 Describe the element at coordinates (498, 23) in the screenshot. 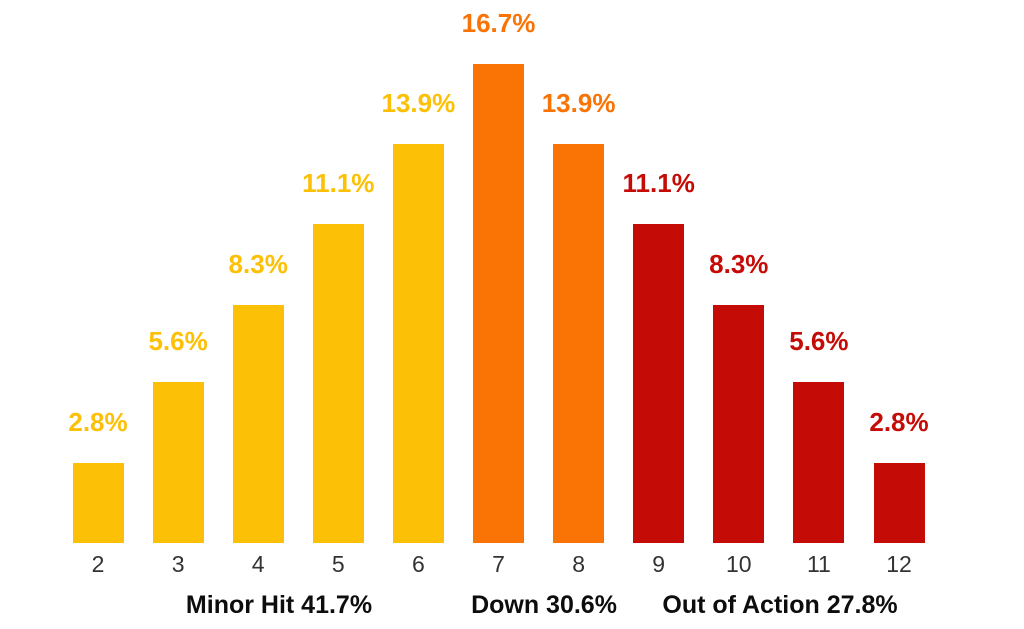

I see `value-label-7: 16.7%` at that location.